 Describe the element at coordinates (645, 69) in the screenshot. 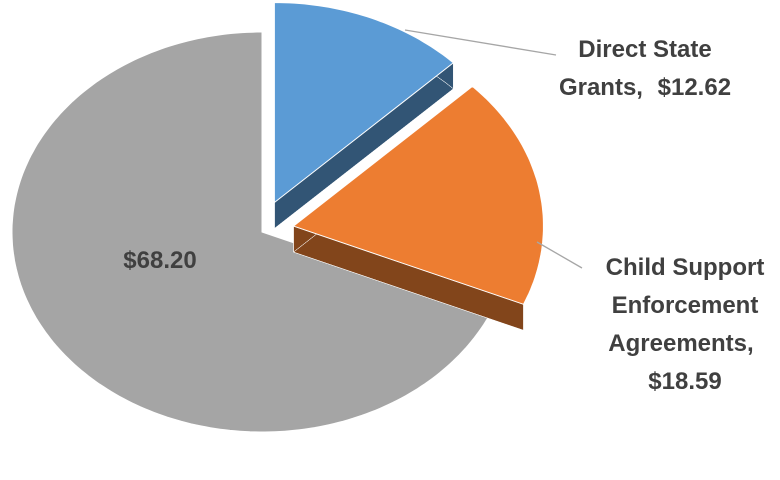

I see `data-label: Direct State Grants $12.62` at that location.